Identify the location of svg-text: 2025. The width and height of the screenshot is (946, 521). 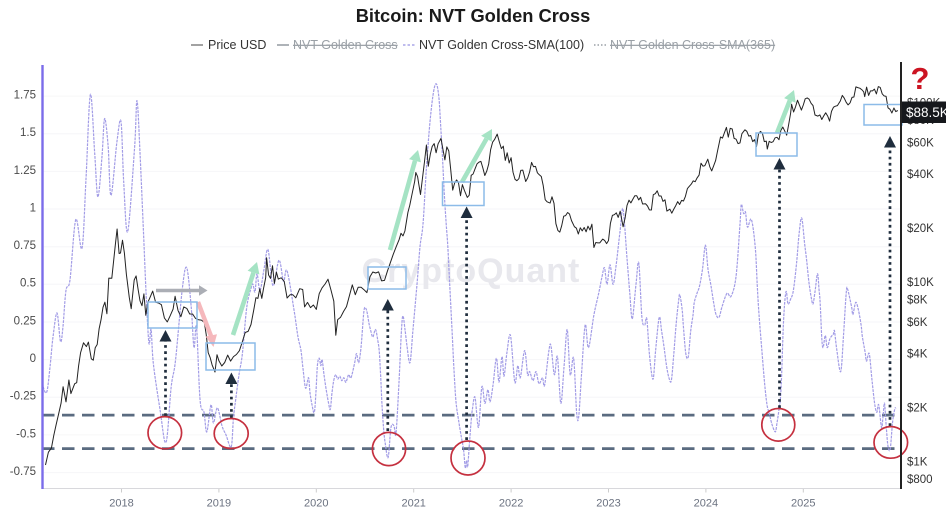
(803, 504).